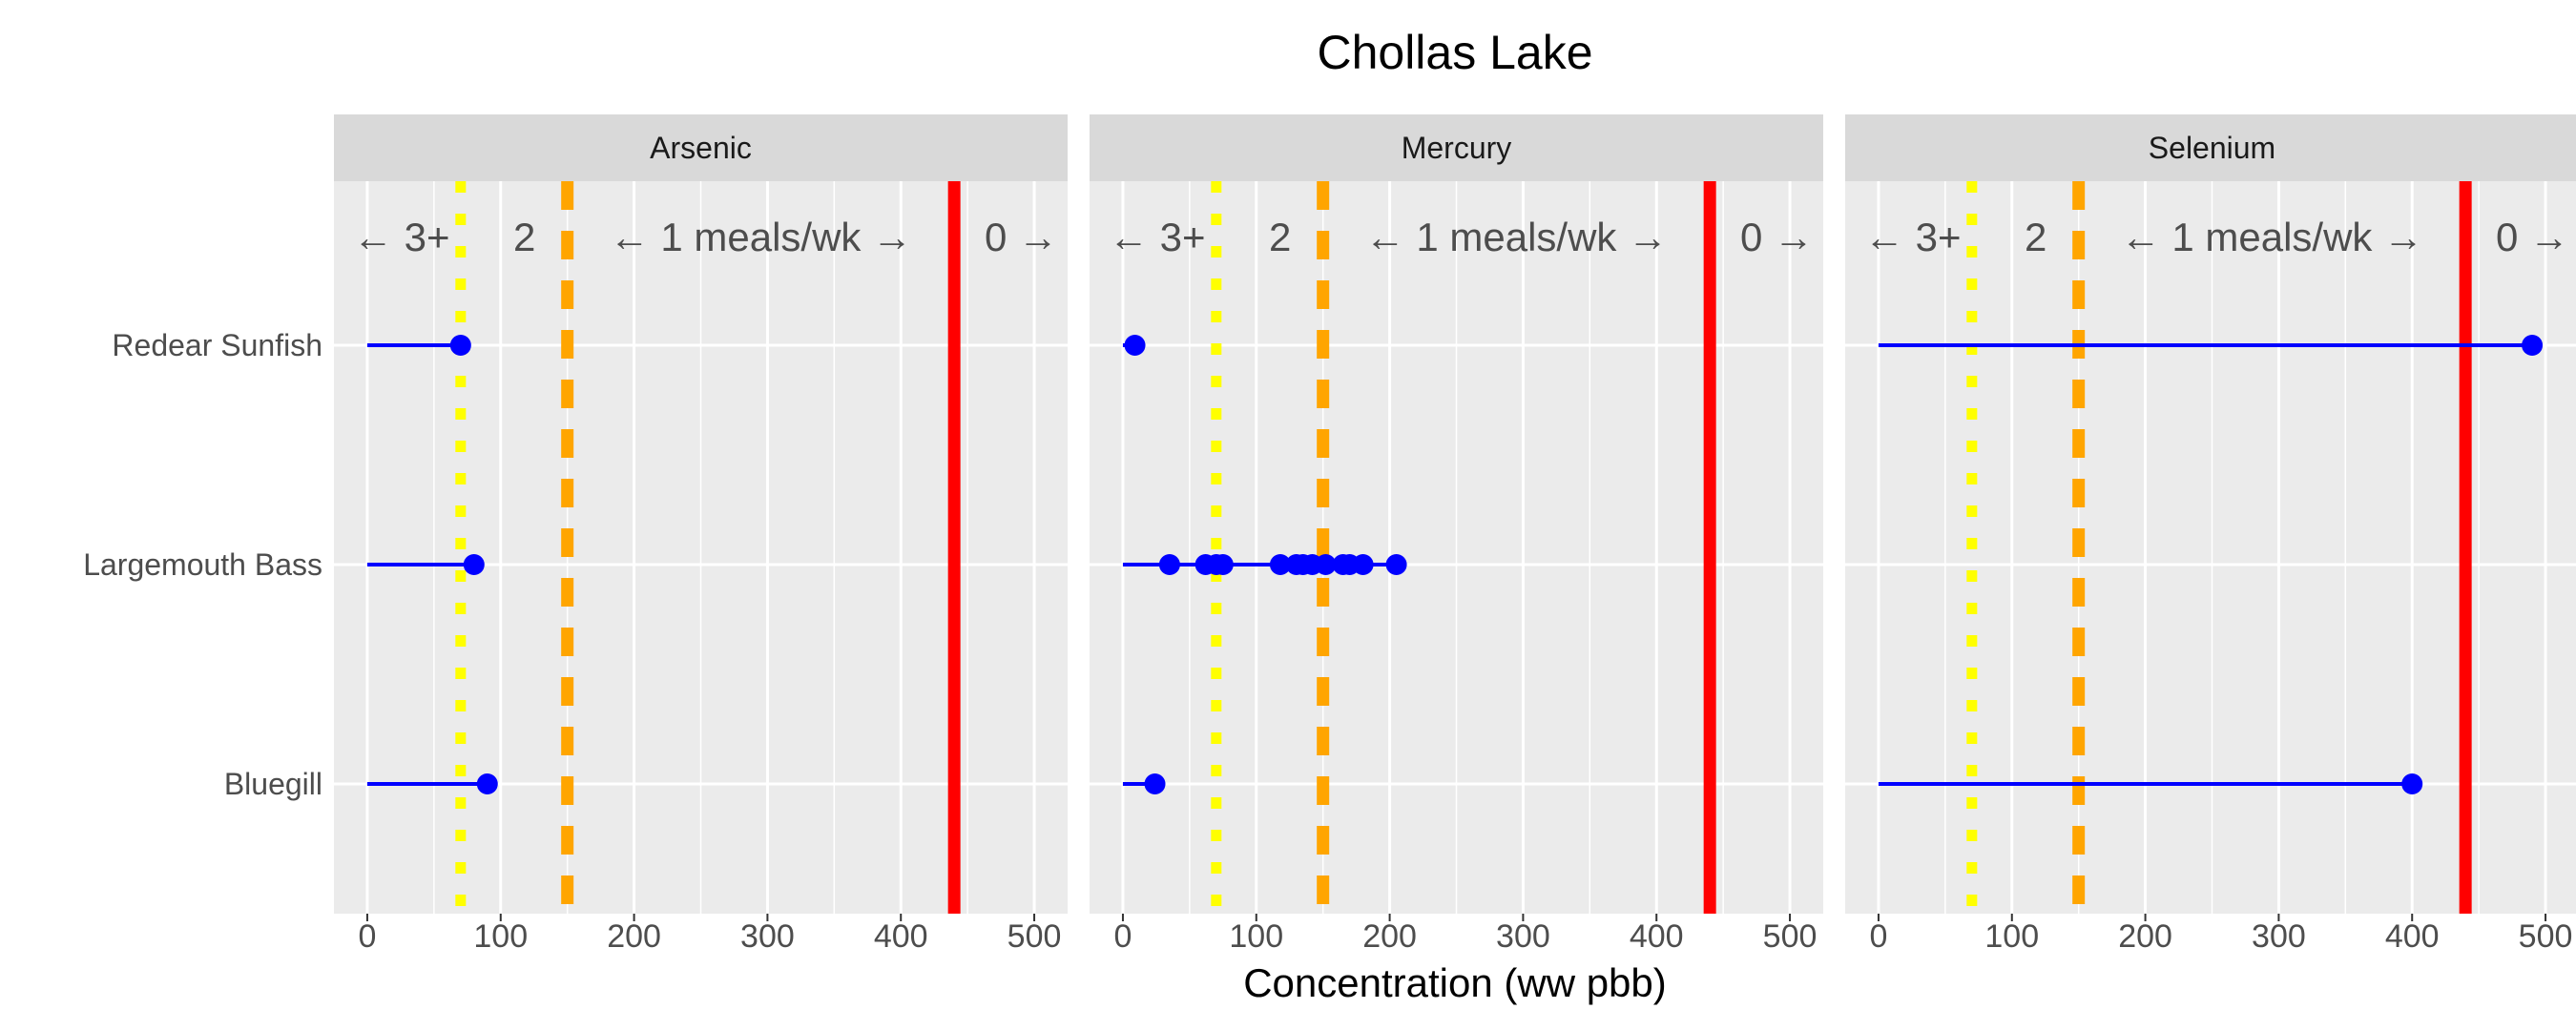 This screenshot has height=1030, width=2576. I want to click on strip-label: Arsenic, so click(701, 148).